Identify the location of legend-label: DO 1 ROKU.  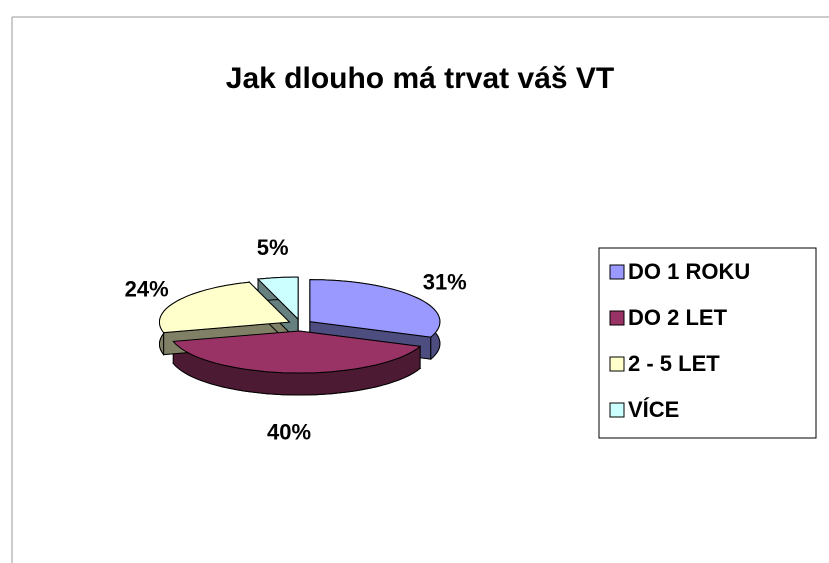
(689, 271).